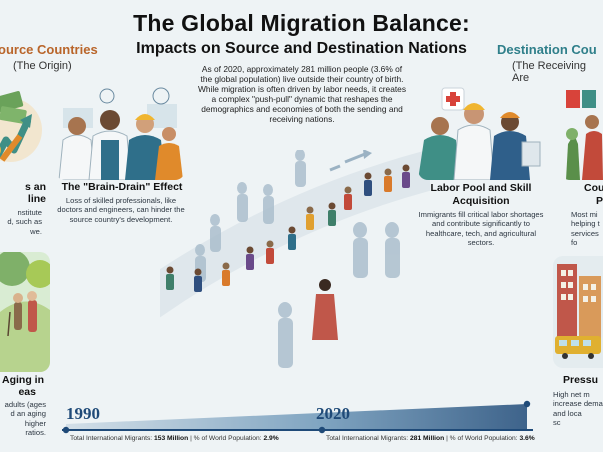 Image resolution: width=603 pixels, height=452 pixels. I want to click on labor-pool-illustration, so click(483, 132).